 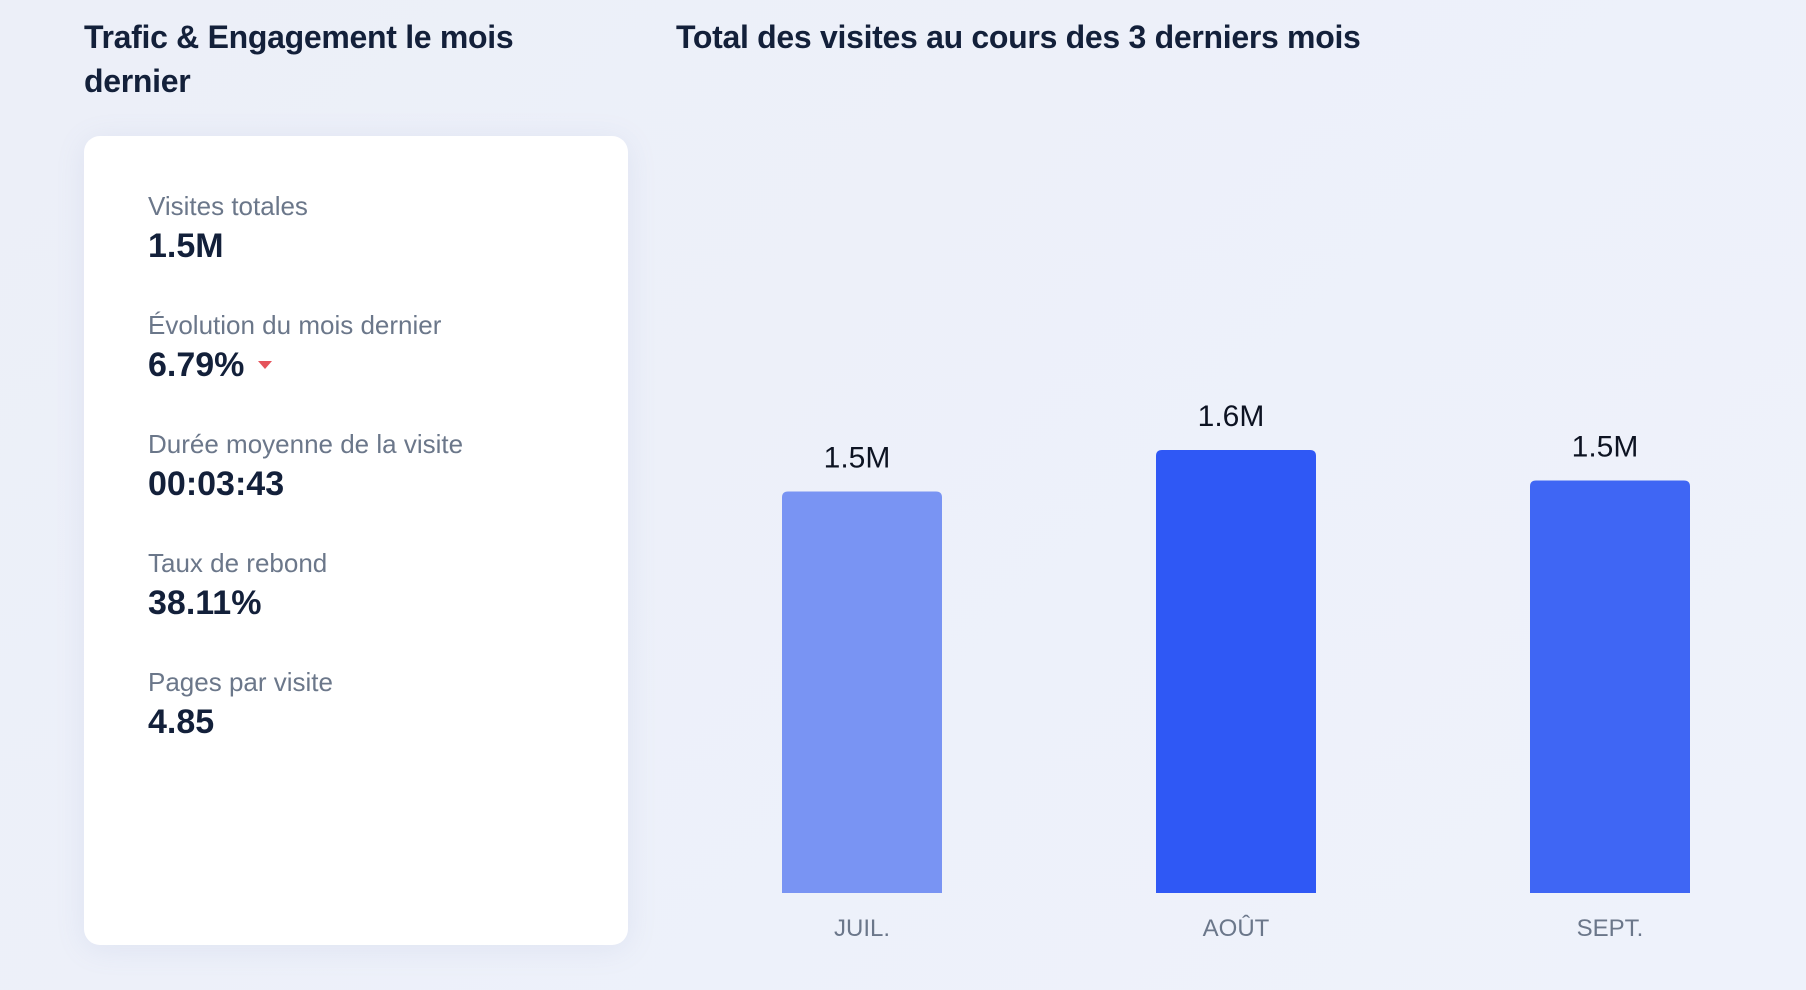 What do you see at coordinates (1236, 671) in the screenshot?
I see `bar-août` at bounding box center [1236, 671].